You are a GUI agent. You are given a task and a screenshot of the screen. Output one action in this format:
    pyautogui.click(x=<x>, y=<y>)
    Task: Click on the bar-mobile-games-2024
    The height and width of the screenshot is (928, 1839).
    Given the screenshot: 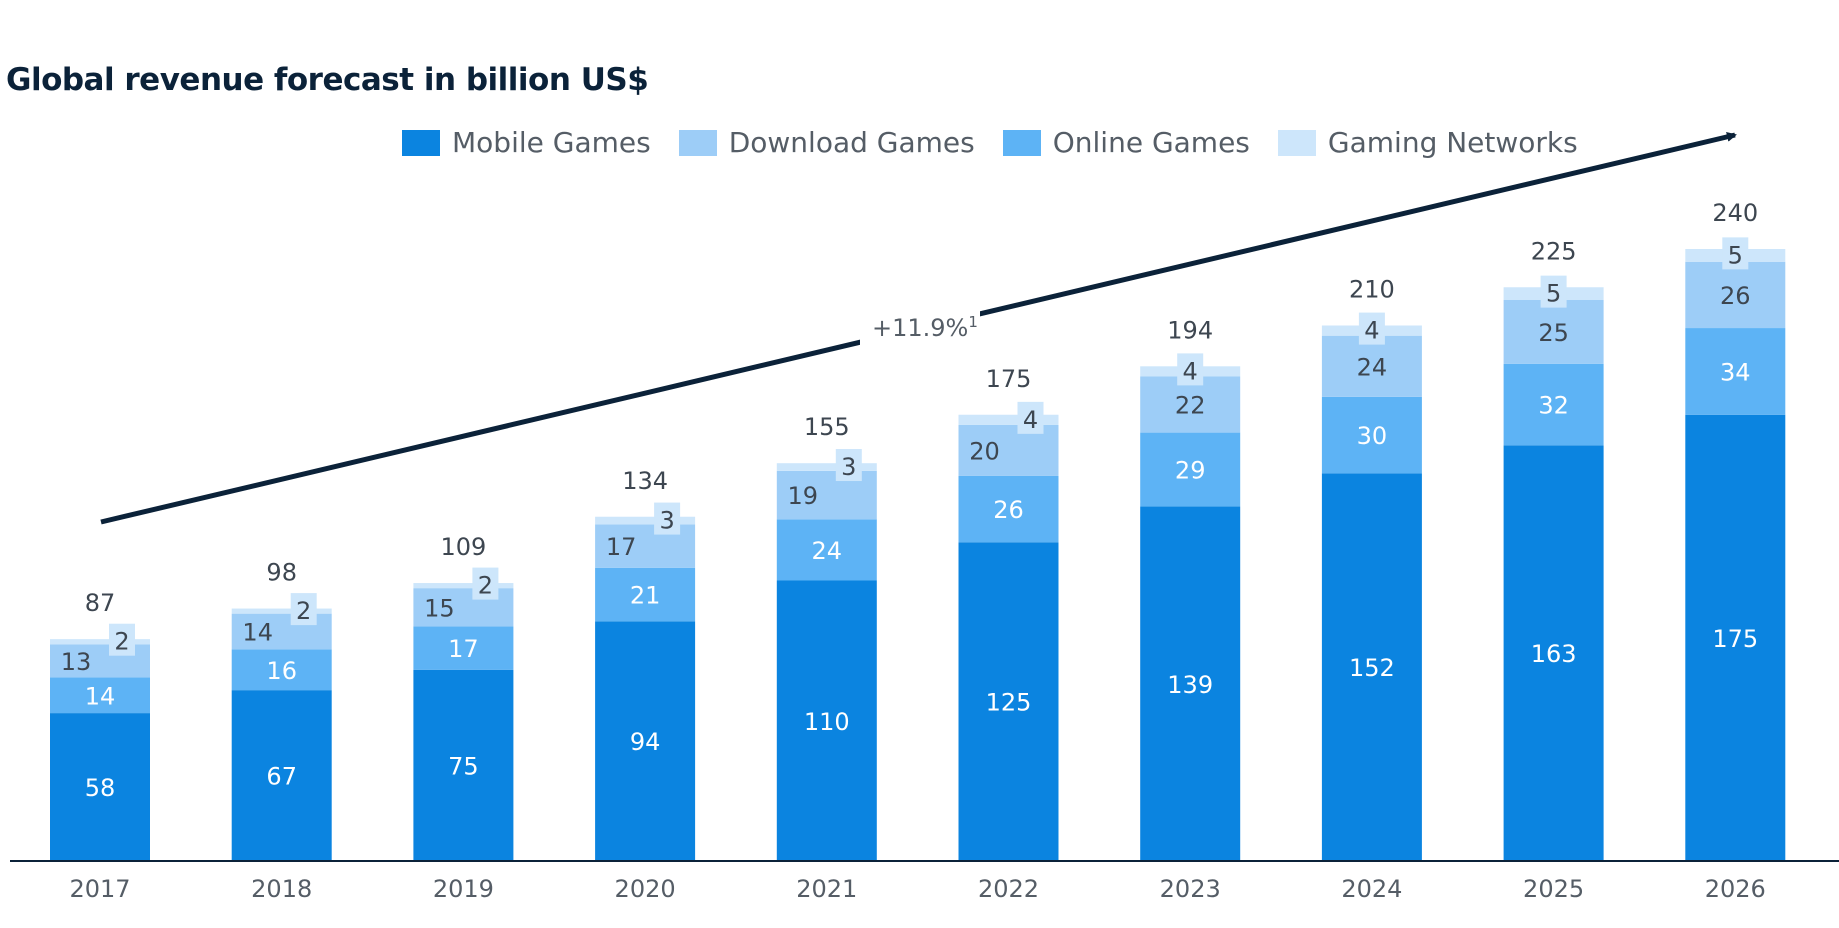 What is the action you would take?
    pyautogui.click(x=1371, y=667)
    